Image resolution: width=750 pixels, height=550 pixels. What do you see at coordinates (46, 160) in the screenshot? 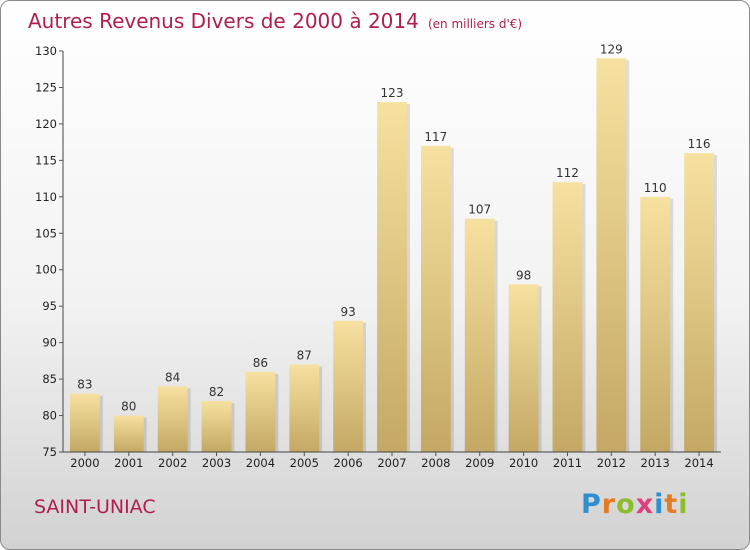
I see `y-tick-label: 115` at bounding box center [46, 160].